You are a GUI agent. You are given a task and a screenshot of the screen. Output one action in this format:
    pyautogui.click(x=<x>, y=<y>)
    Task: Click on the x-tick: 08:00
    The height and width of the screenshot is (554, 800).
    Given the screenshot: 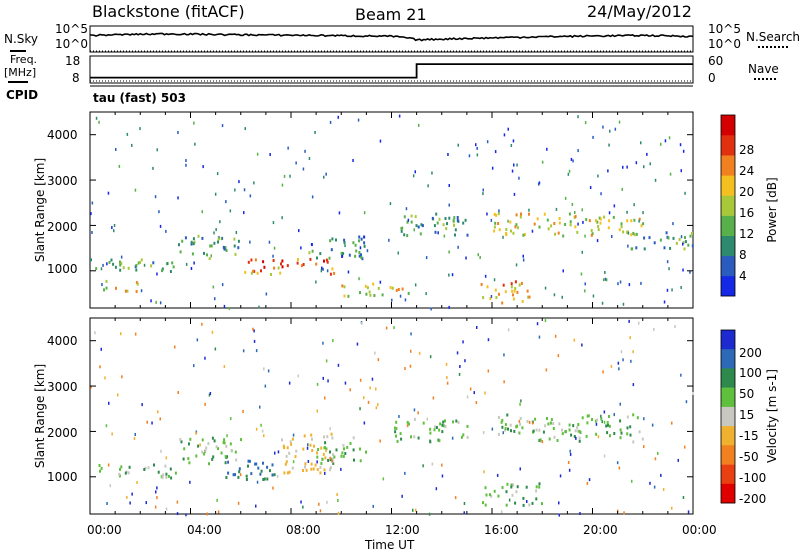 What is the action you would take?
    pyautogui.click(x=303, y=530)
    